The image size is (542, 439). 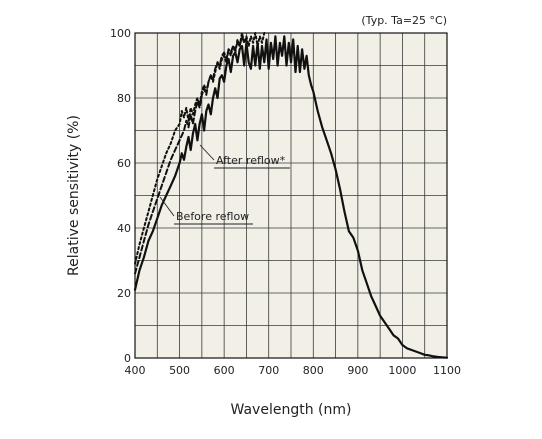 I want to click on x-tick-label: 1000, so click(x=402, y=370).